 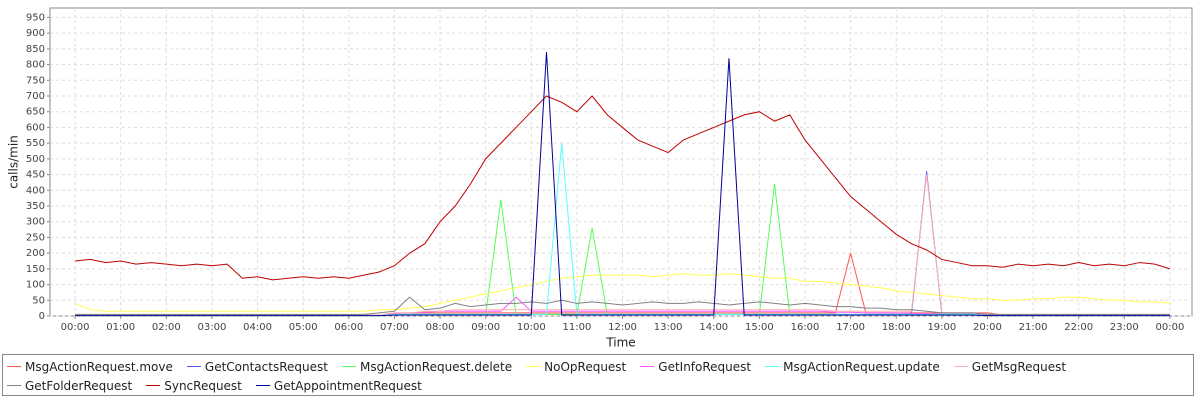 I want to click on legend-item: MsgActionRequest.delete, so click(x=427, y=366).